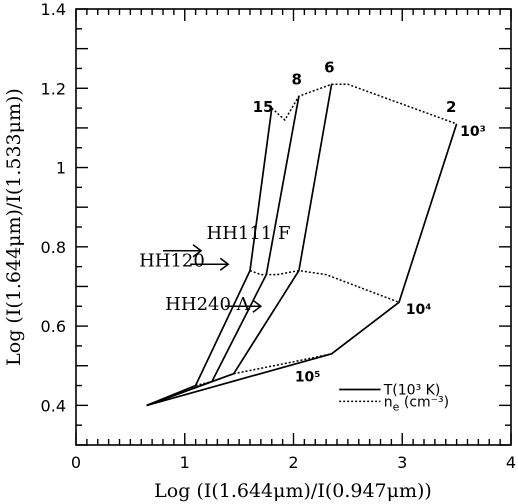  Describe the element at coordinates (213, 278) in the screenshot. I see `annotation-arrows` at that location.